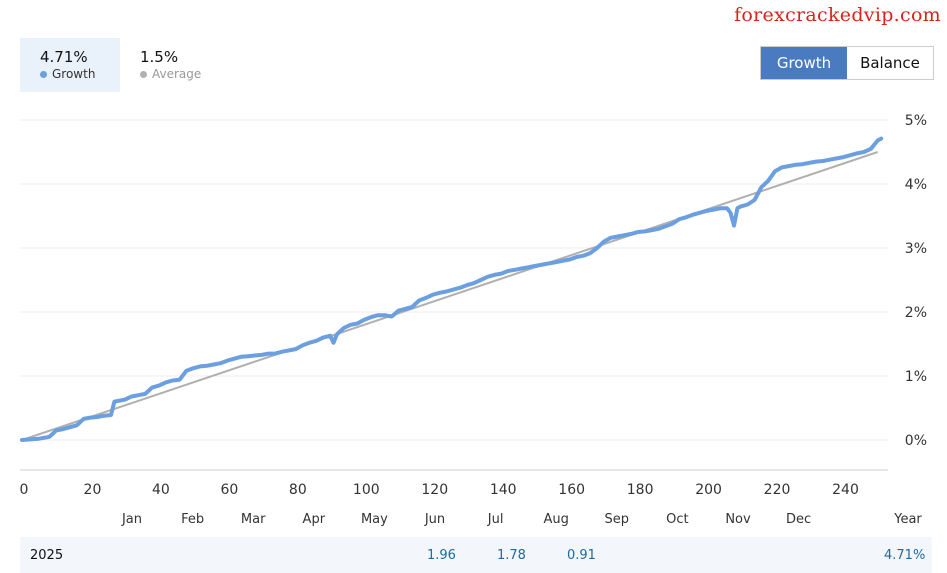 The height and width of the screenshot is (573, 947). I want to click on average-stat: 1.5% Average, so click(175, 65).